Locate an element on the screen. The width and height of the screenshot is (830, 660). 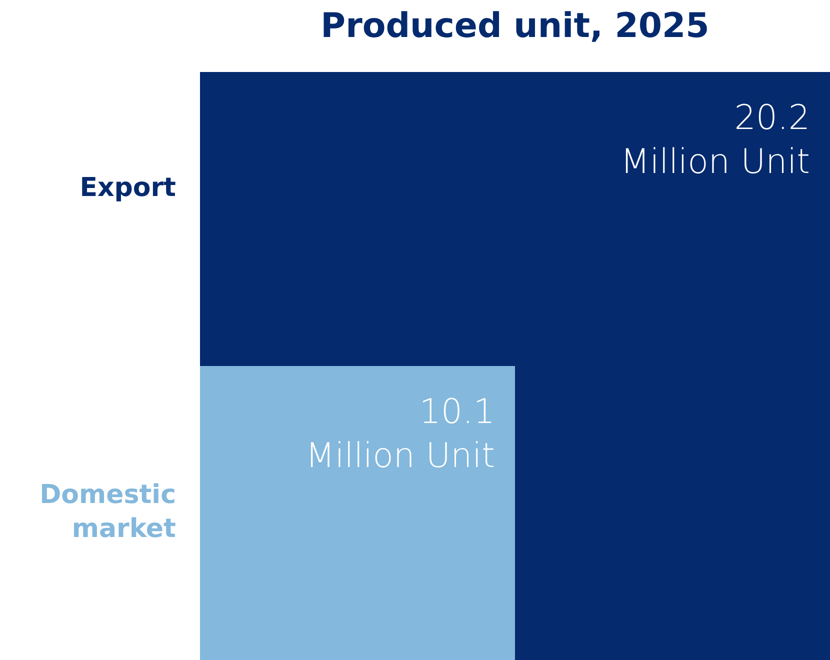
data-label: 20.2 Million Unit is located at coordinates (715, 140).